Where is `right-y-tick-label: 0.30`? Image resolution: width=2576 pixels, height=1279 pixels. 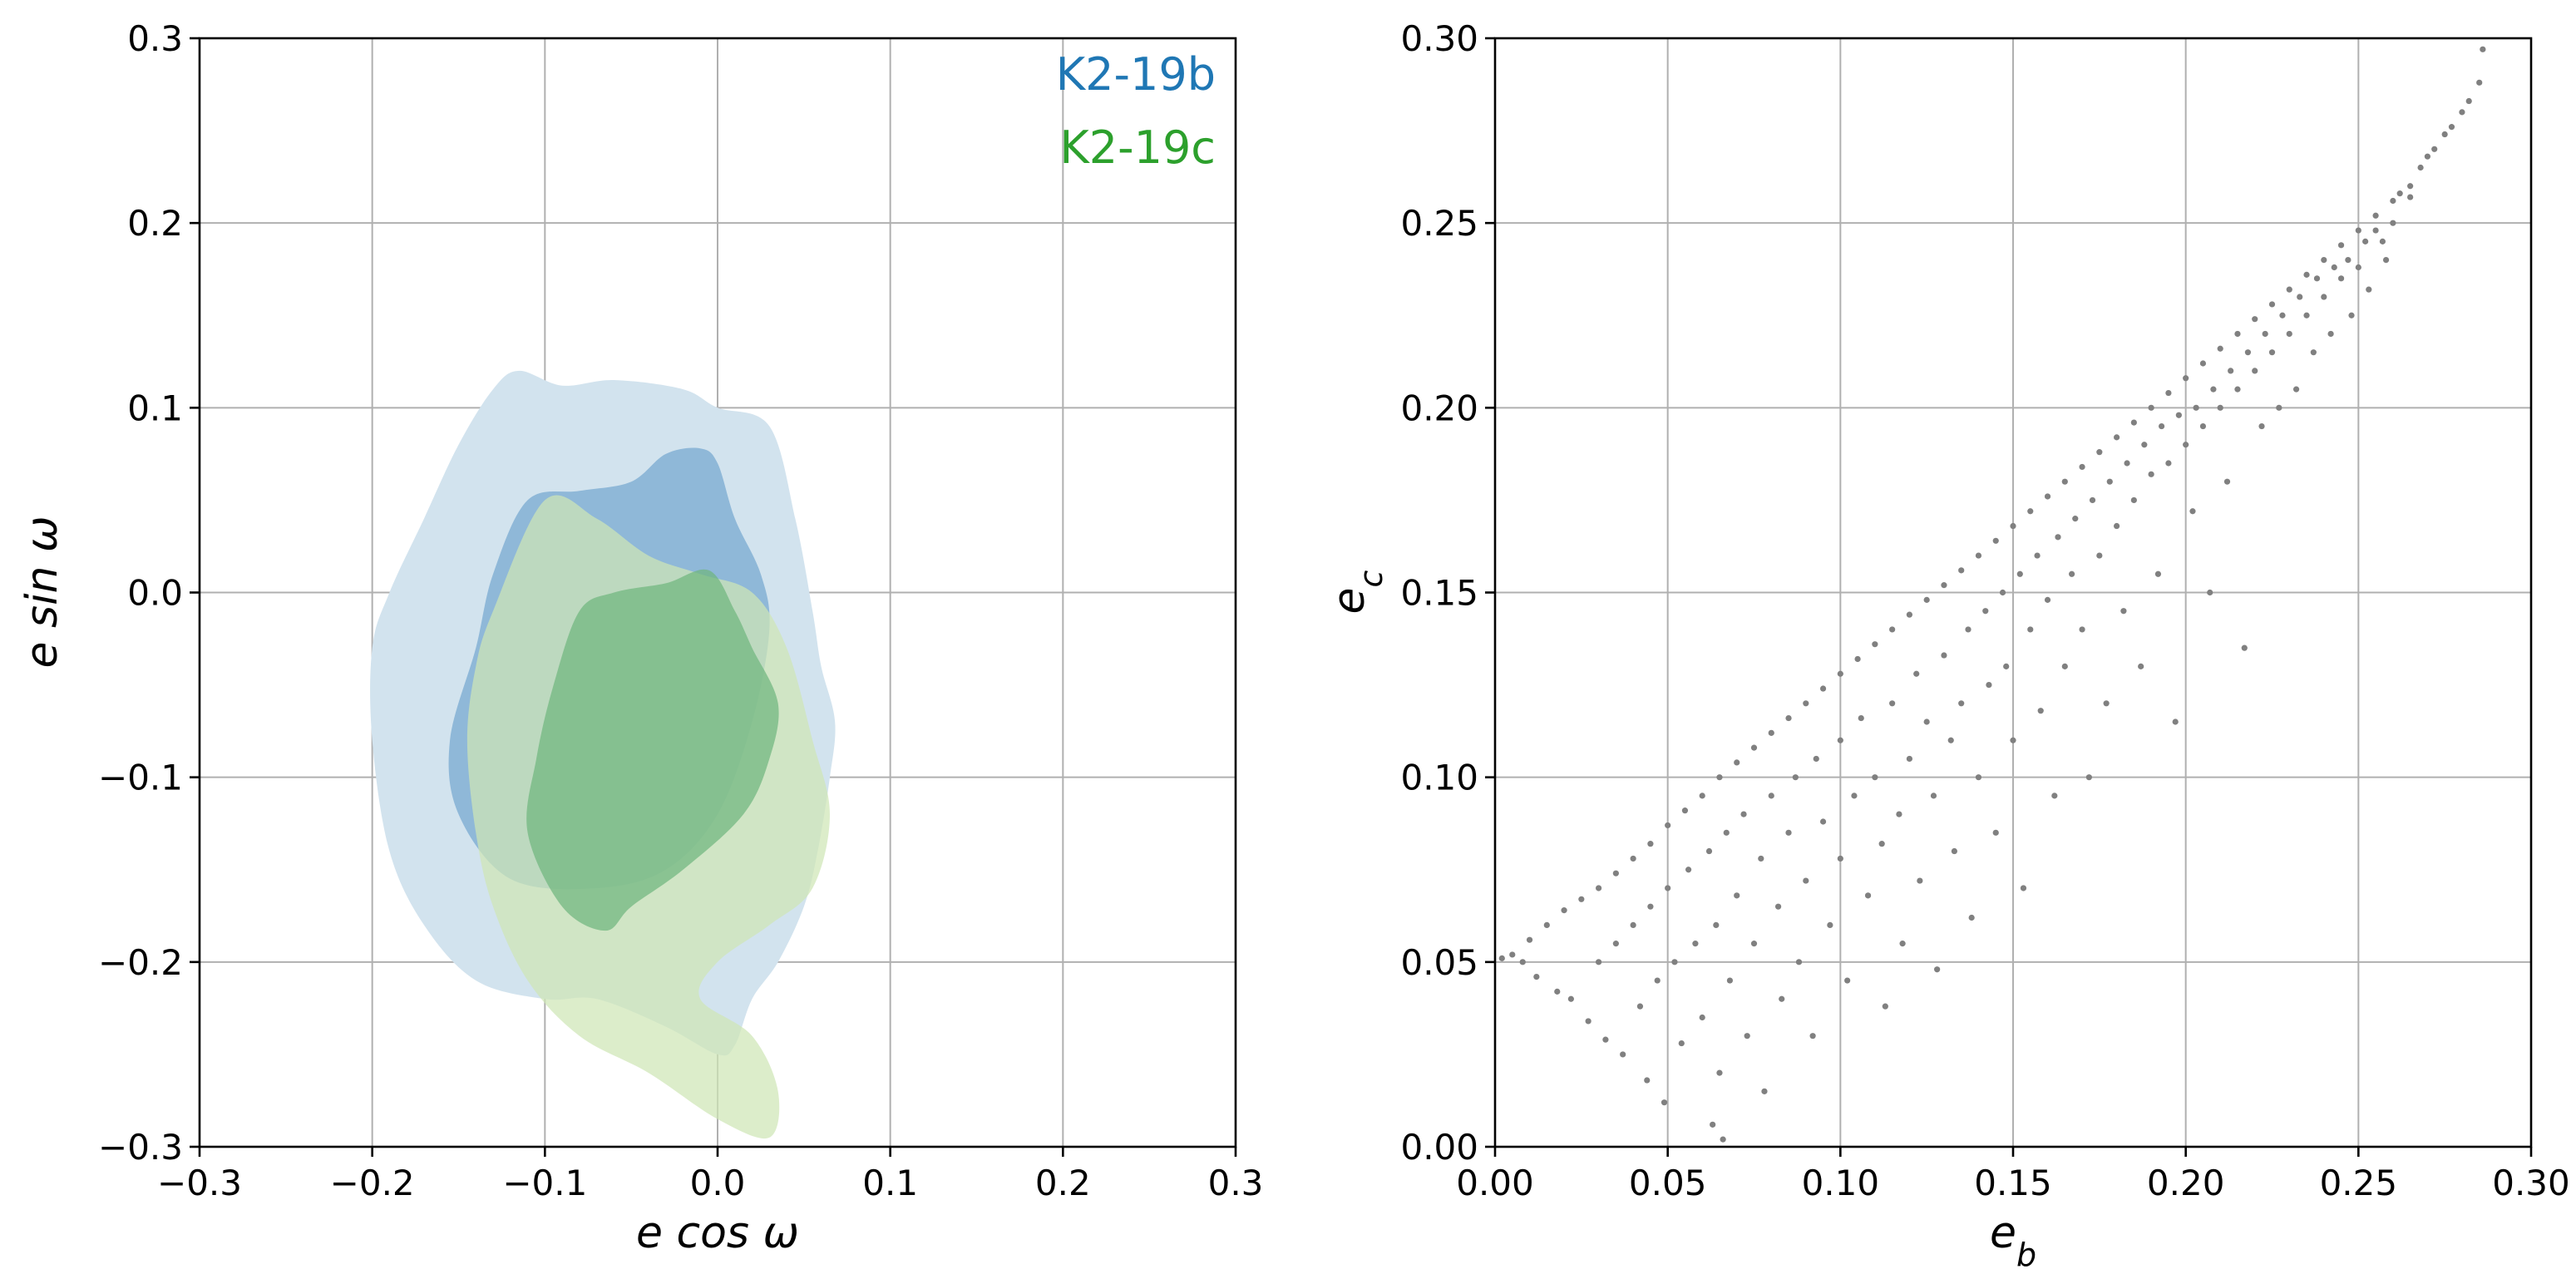
right-y-tick-label: 0.30 is located at coordinates (1439, 38).